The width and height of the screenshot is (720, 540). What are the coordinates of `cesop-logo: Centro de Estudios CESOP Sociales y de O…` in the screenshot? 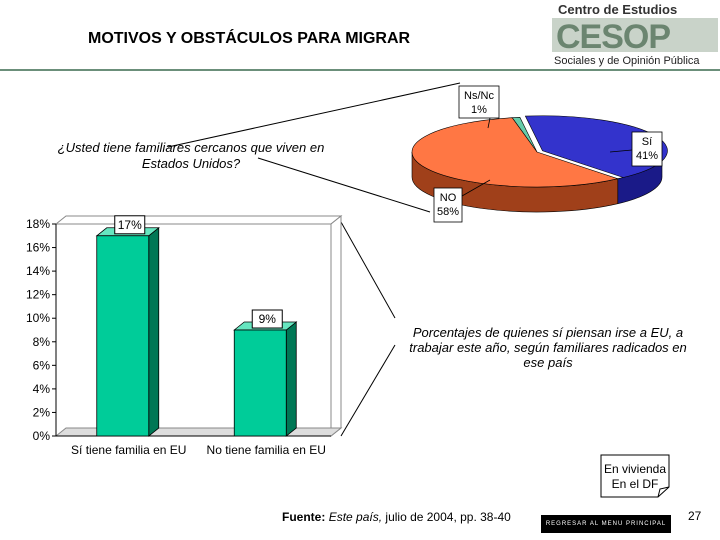 It's located at (635, 34).